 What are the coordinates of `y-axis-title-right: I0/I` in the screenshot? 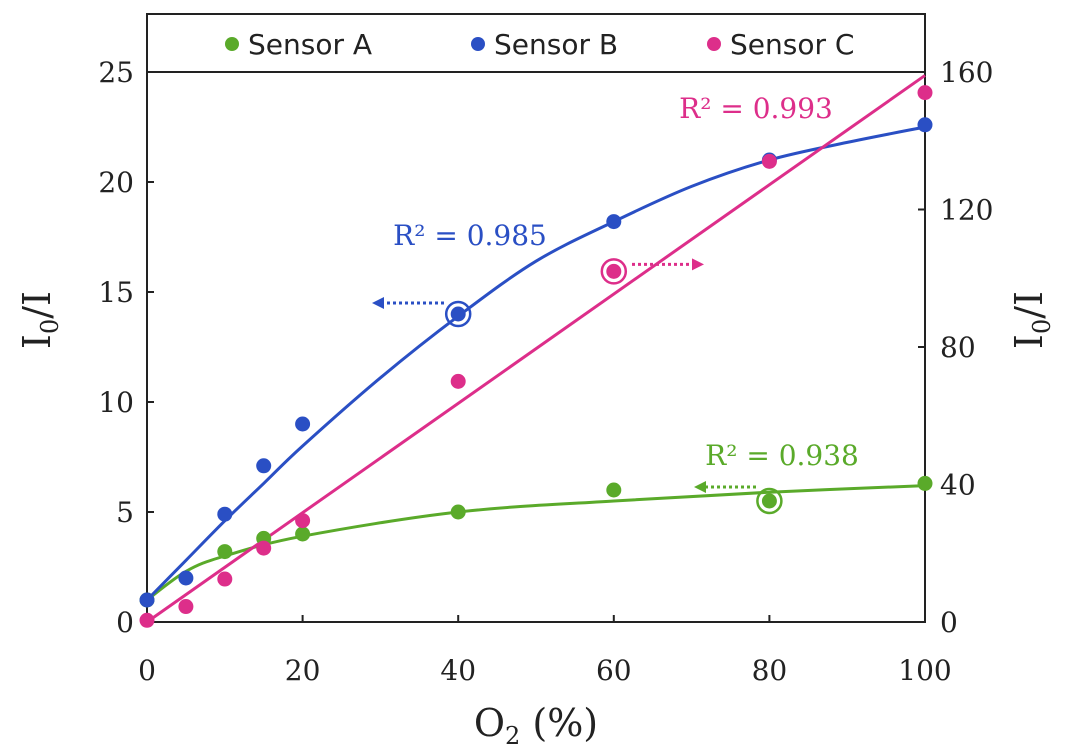 It's located at (1031, 320).